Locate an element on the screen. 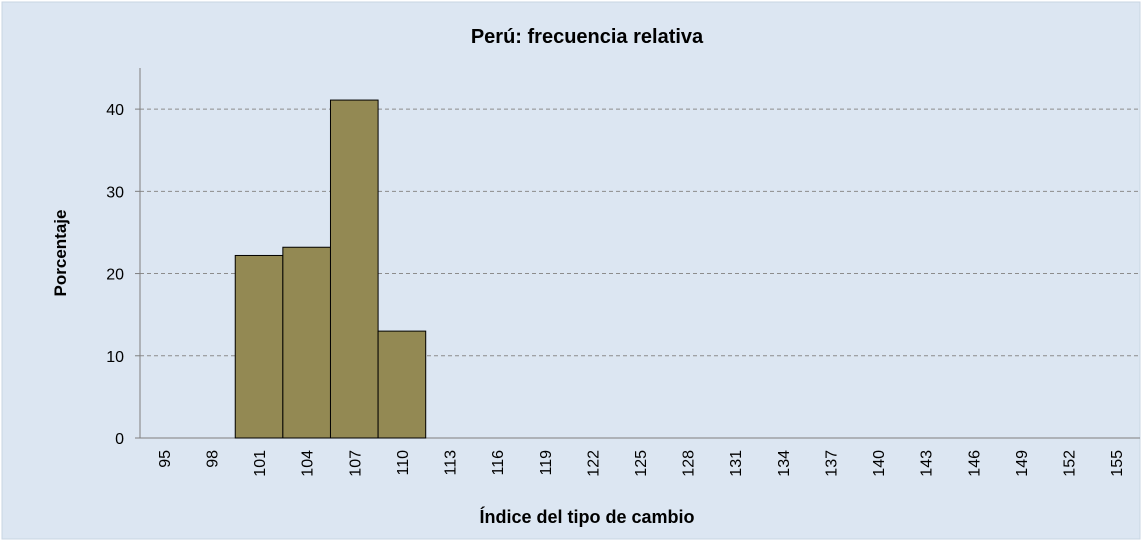  x-tick-label: 113 is located at coordinates (451, 463).